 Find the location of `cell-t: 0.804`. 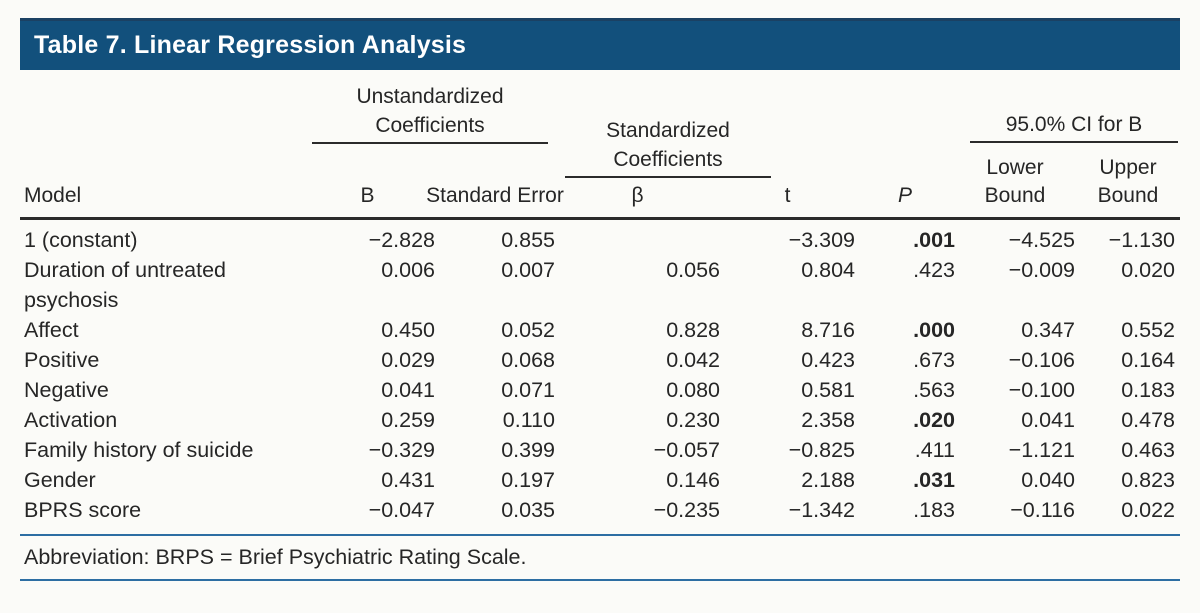

cell-t: 0.804 is located at coordinates (828, 270).